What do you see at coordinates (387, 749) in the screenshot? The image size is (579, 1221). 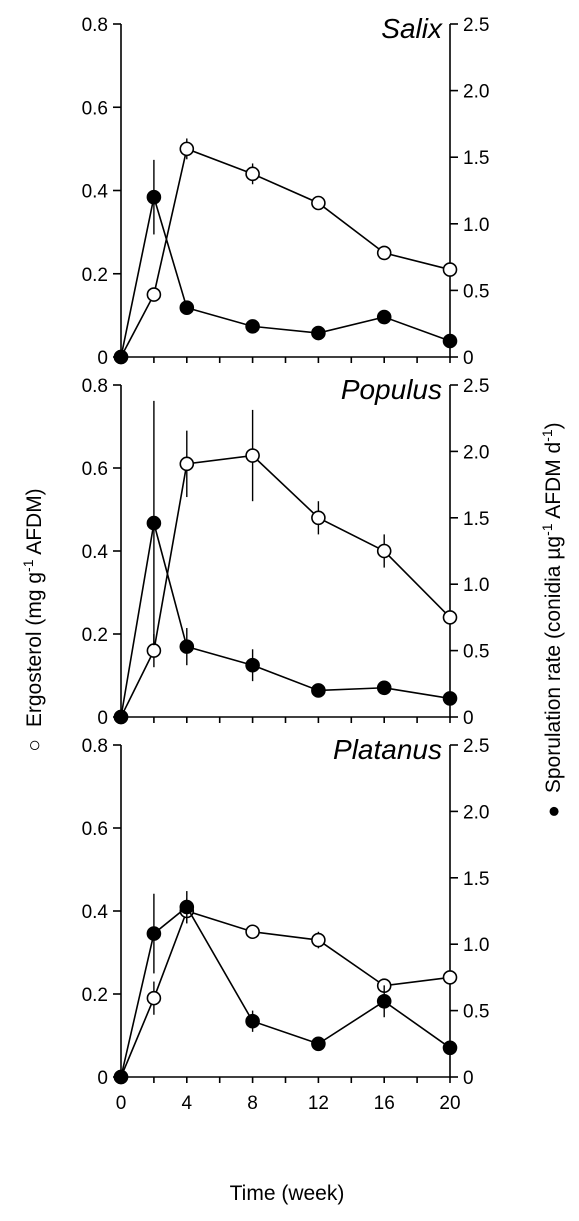 I see `panel-title: Platanus` at bounding box center [387, 749].